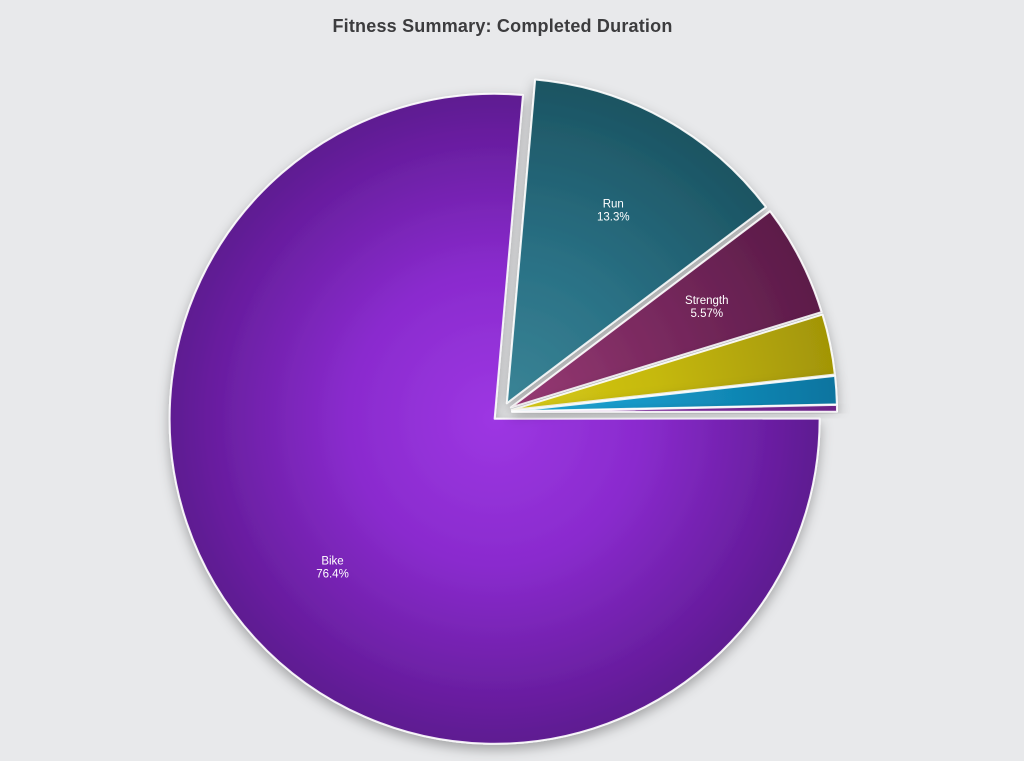 Image resolution: width=1024 pixels, height=761 pixels. What do you see at coordinates (613, 218) in the screenshot?
I see `slice-label-percent: 13.3%` at bounding box center [613, 218].